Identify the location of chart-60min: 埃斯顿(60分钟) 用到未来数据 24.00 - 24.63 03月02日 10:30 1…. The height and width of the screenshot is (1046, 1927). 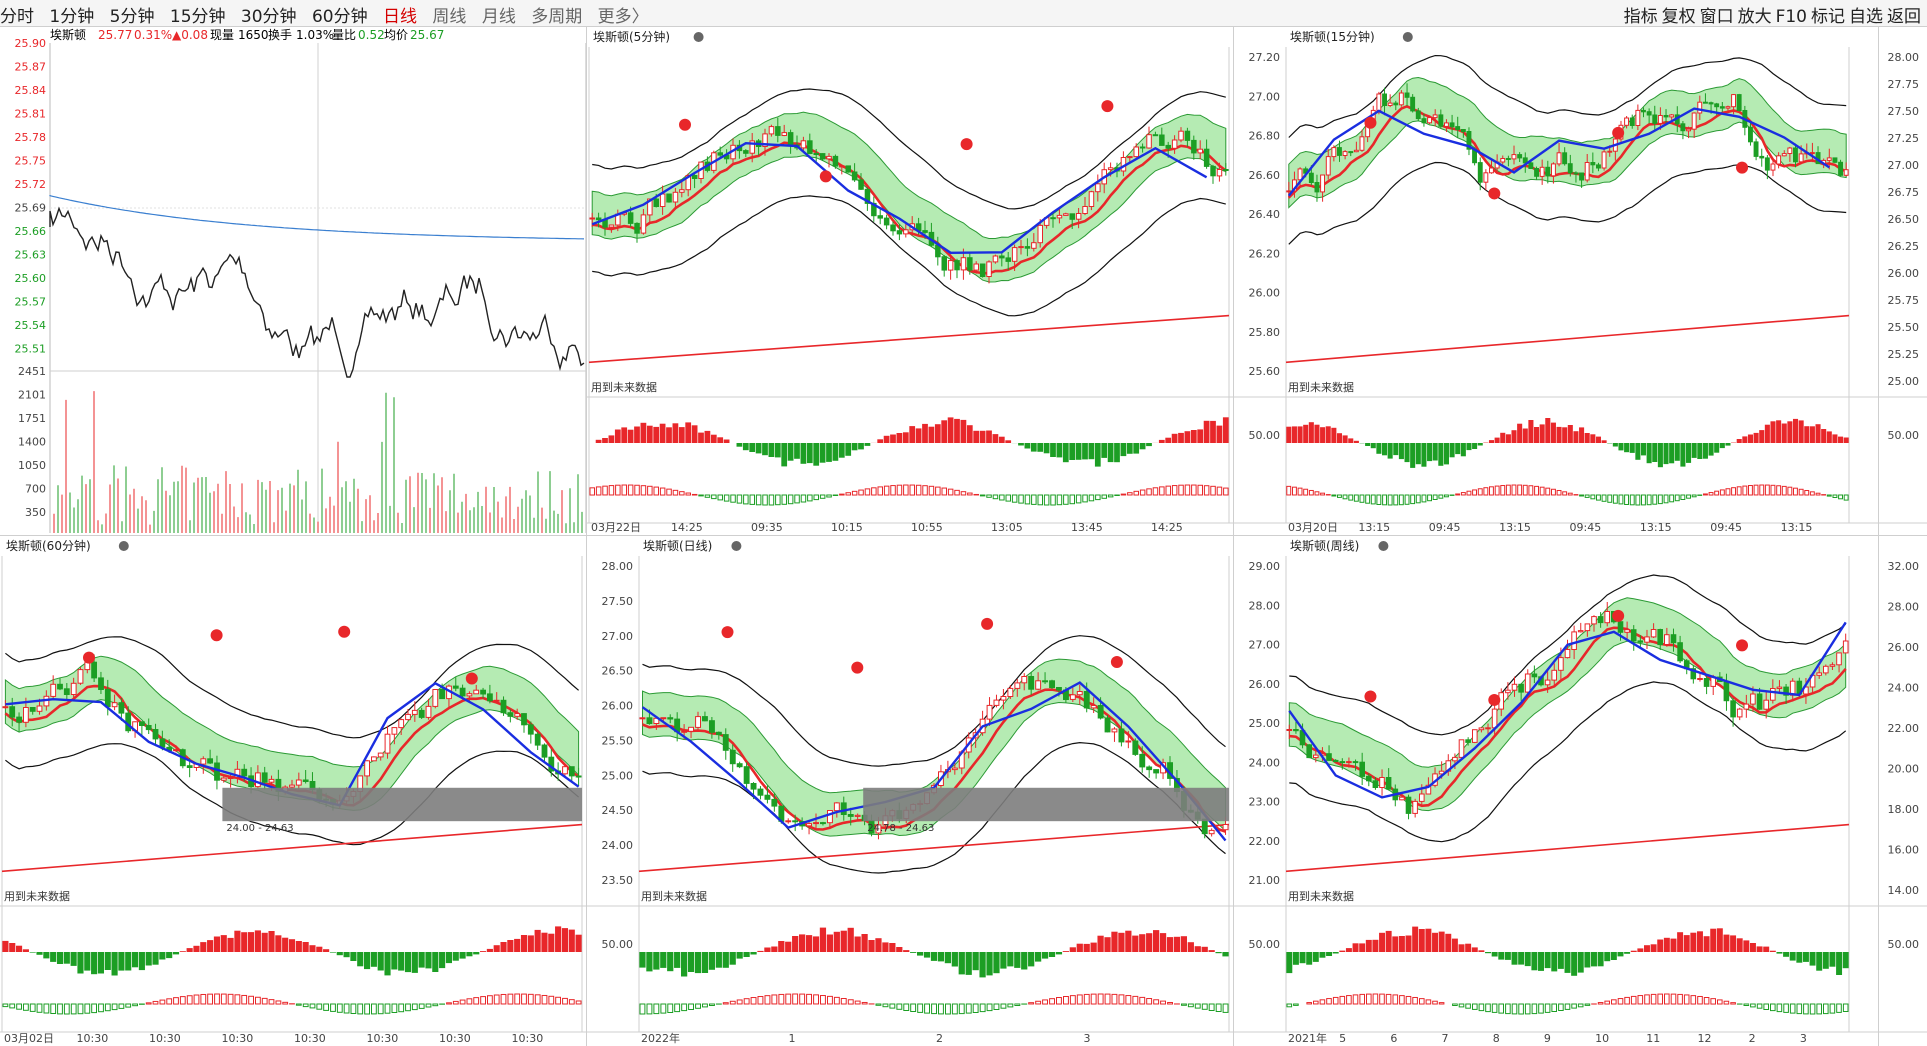
(293, 791).